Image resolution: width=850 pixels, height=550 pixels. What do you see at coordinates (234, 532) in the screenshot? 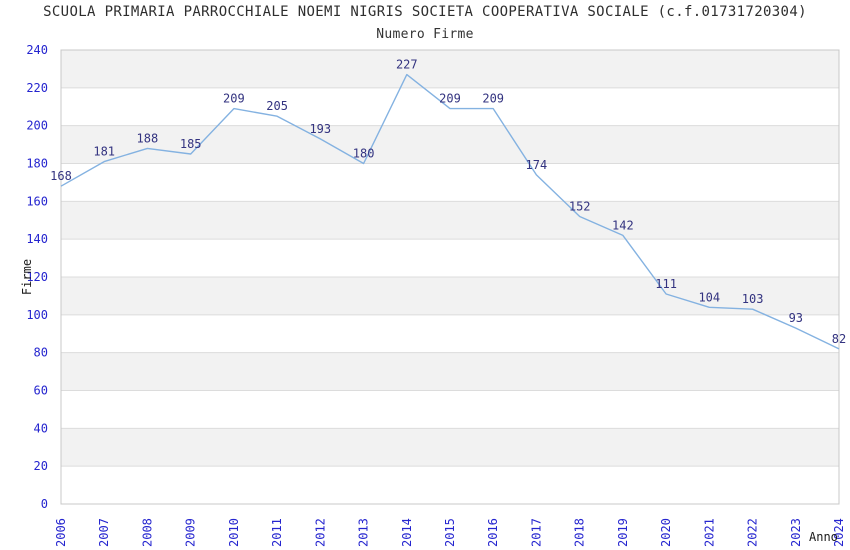
I see `svg-text: 2010` at bounding box center [234, 532].